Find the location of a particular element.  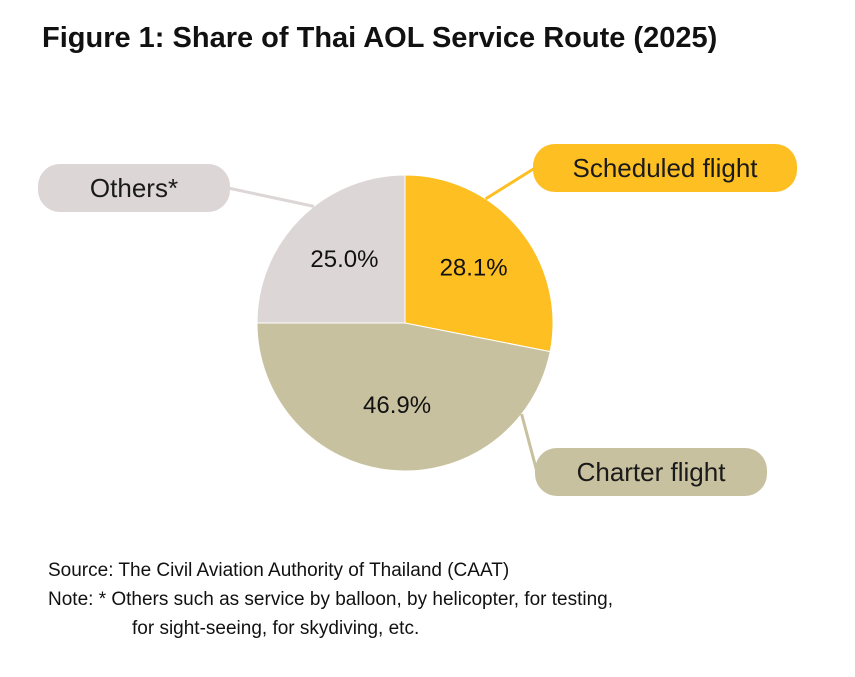

callout-charter-flight: Charter flight is located at coordinates (651, 472).